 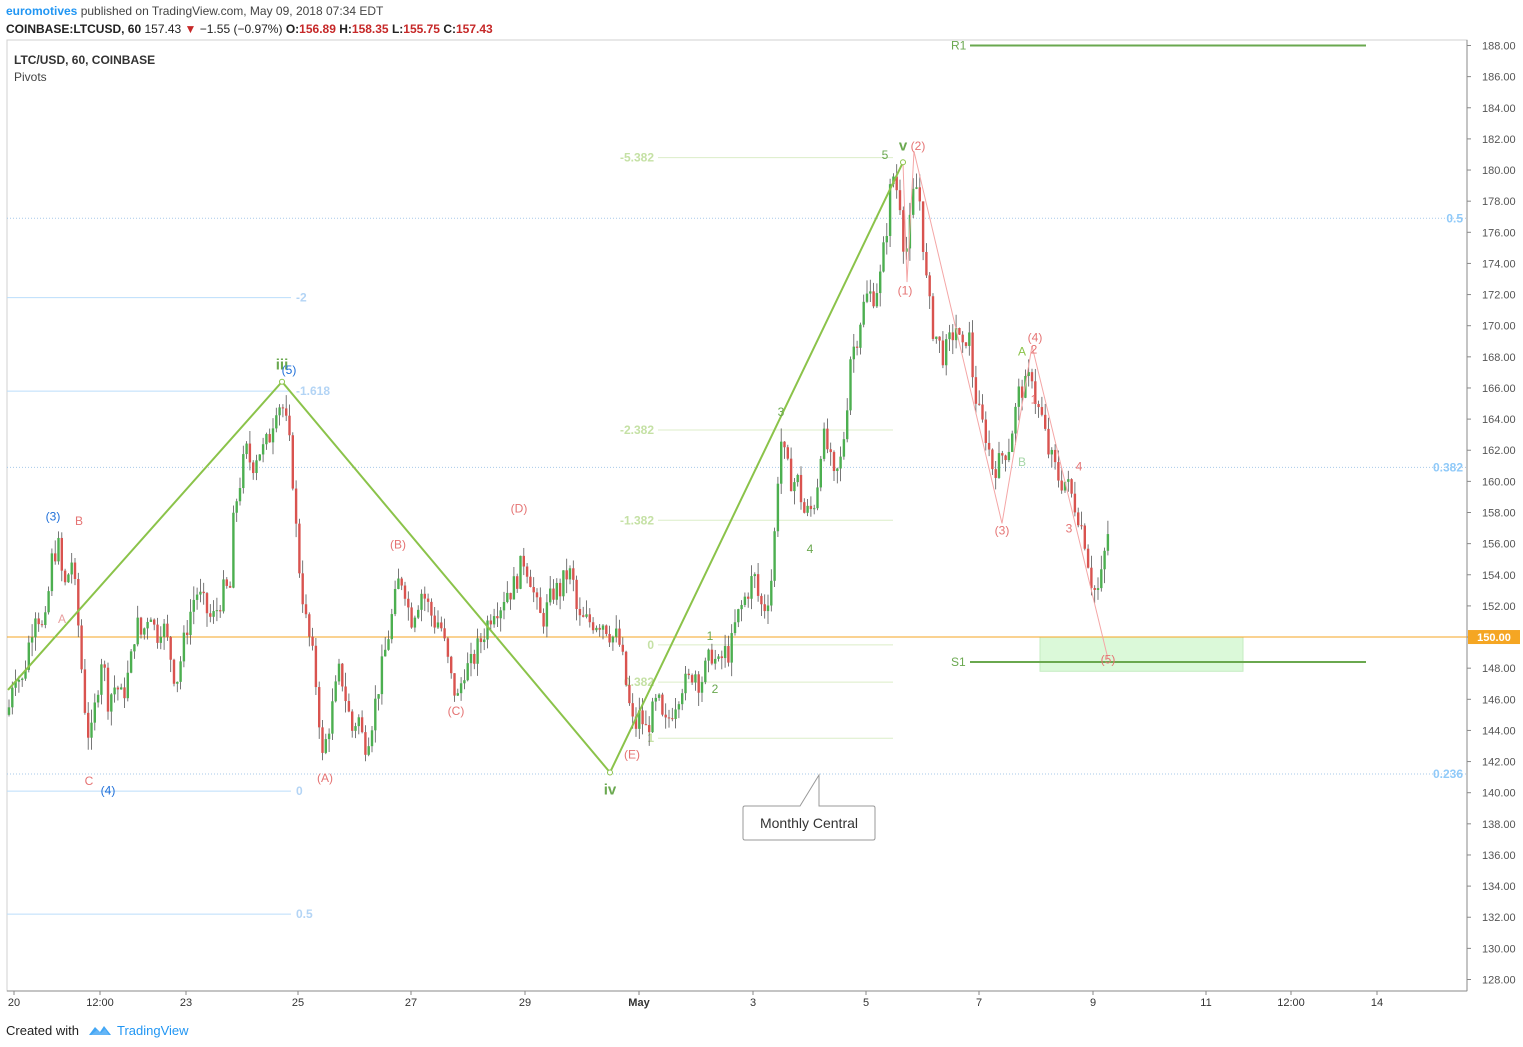 What do you see at coordinates (456, 711) in the screenshot?
I see `sub-wave-label: (C)` at bounding box center [456, 711].